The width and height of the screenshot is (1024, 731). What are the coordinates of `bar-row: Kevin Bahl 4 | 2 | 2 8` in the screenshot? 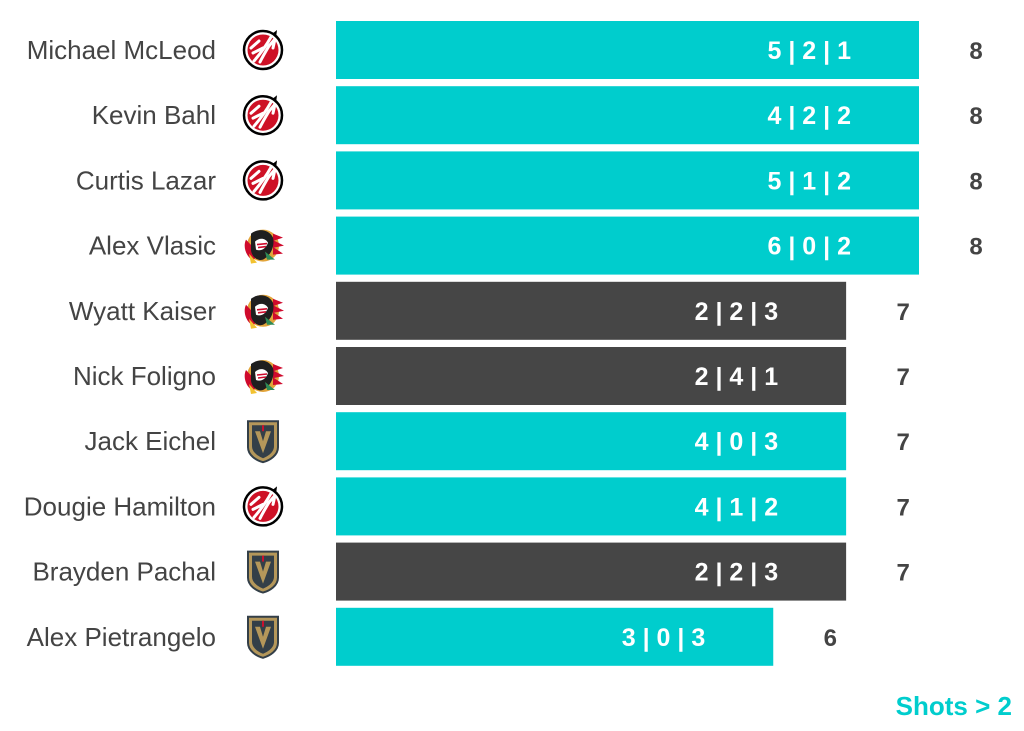 It's located at (537, 115).